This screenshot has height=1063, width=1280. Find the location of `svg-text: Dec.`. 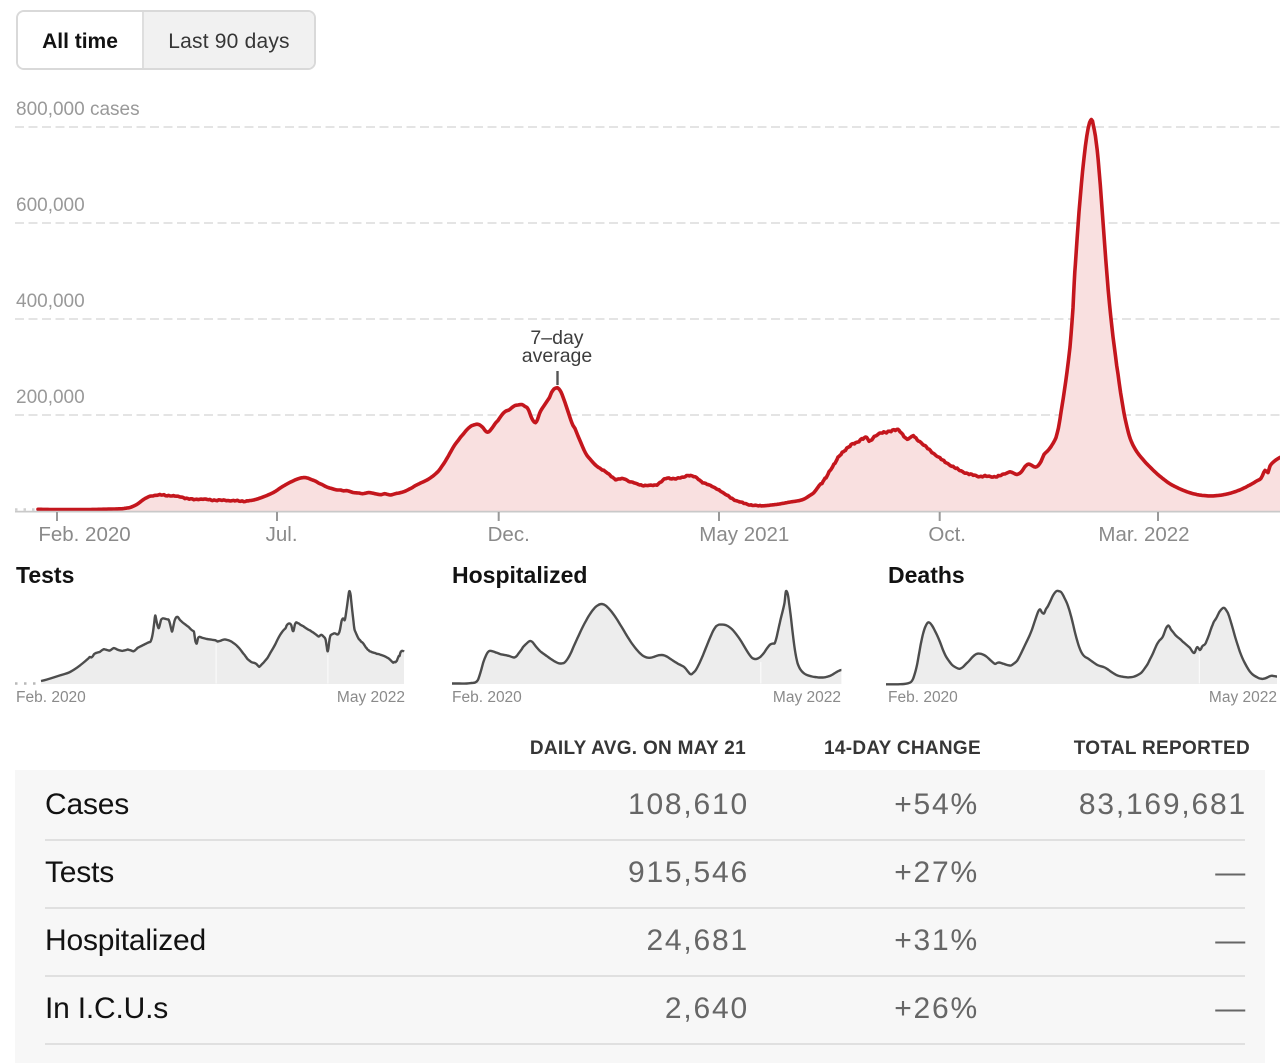

svg-text: Dec. is located at coordinates (509, 534).